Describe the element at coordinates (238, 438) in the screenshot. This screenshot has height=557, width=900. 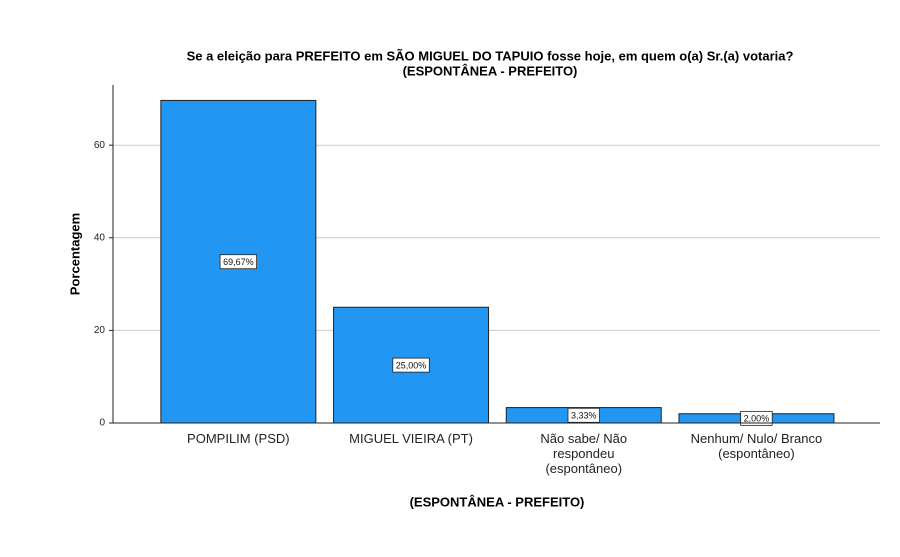
I see `x-tick-label: POMPILIM (PSD)` at that location.